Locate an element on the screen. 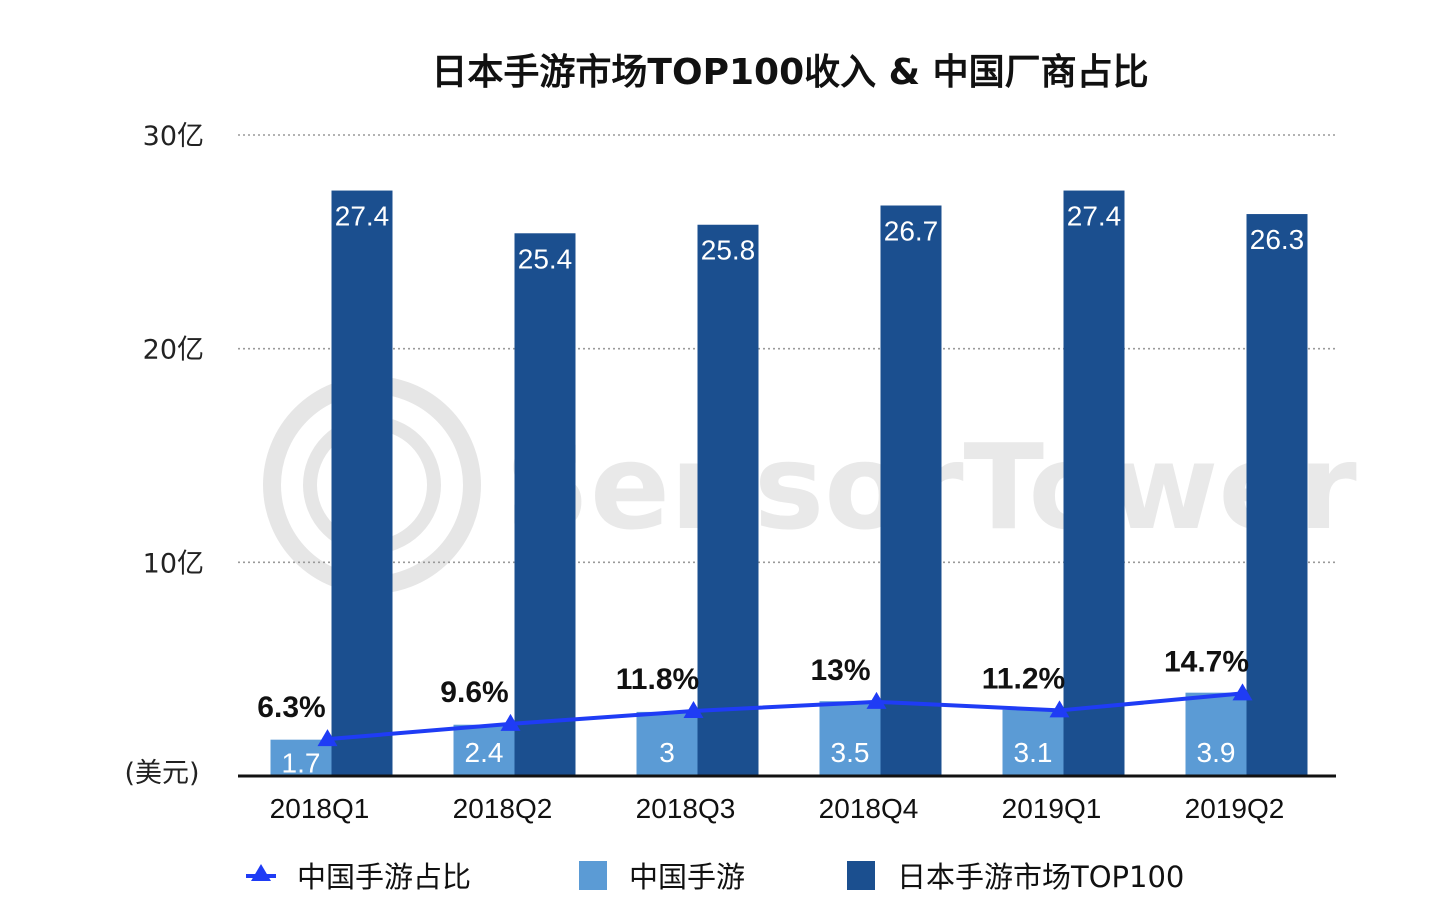 This screenshot has width=1450, height=901. share-value-label: 14.7% is located at coordinates (1206, 661).